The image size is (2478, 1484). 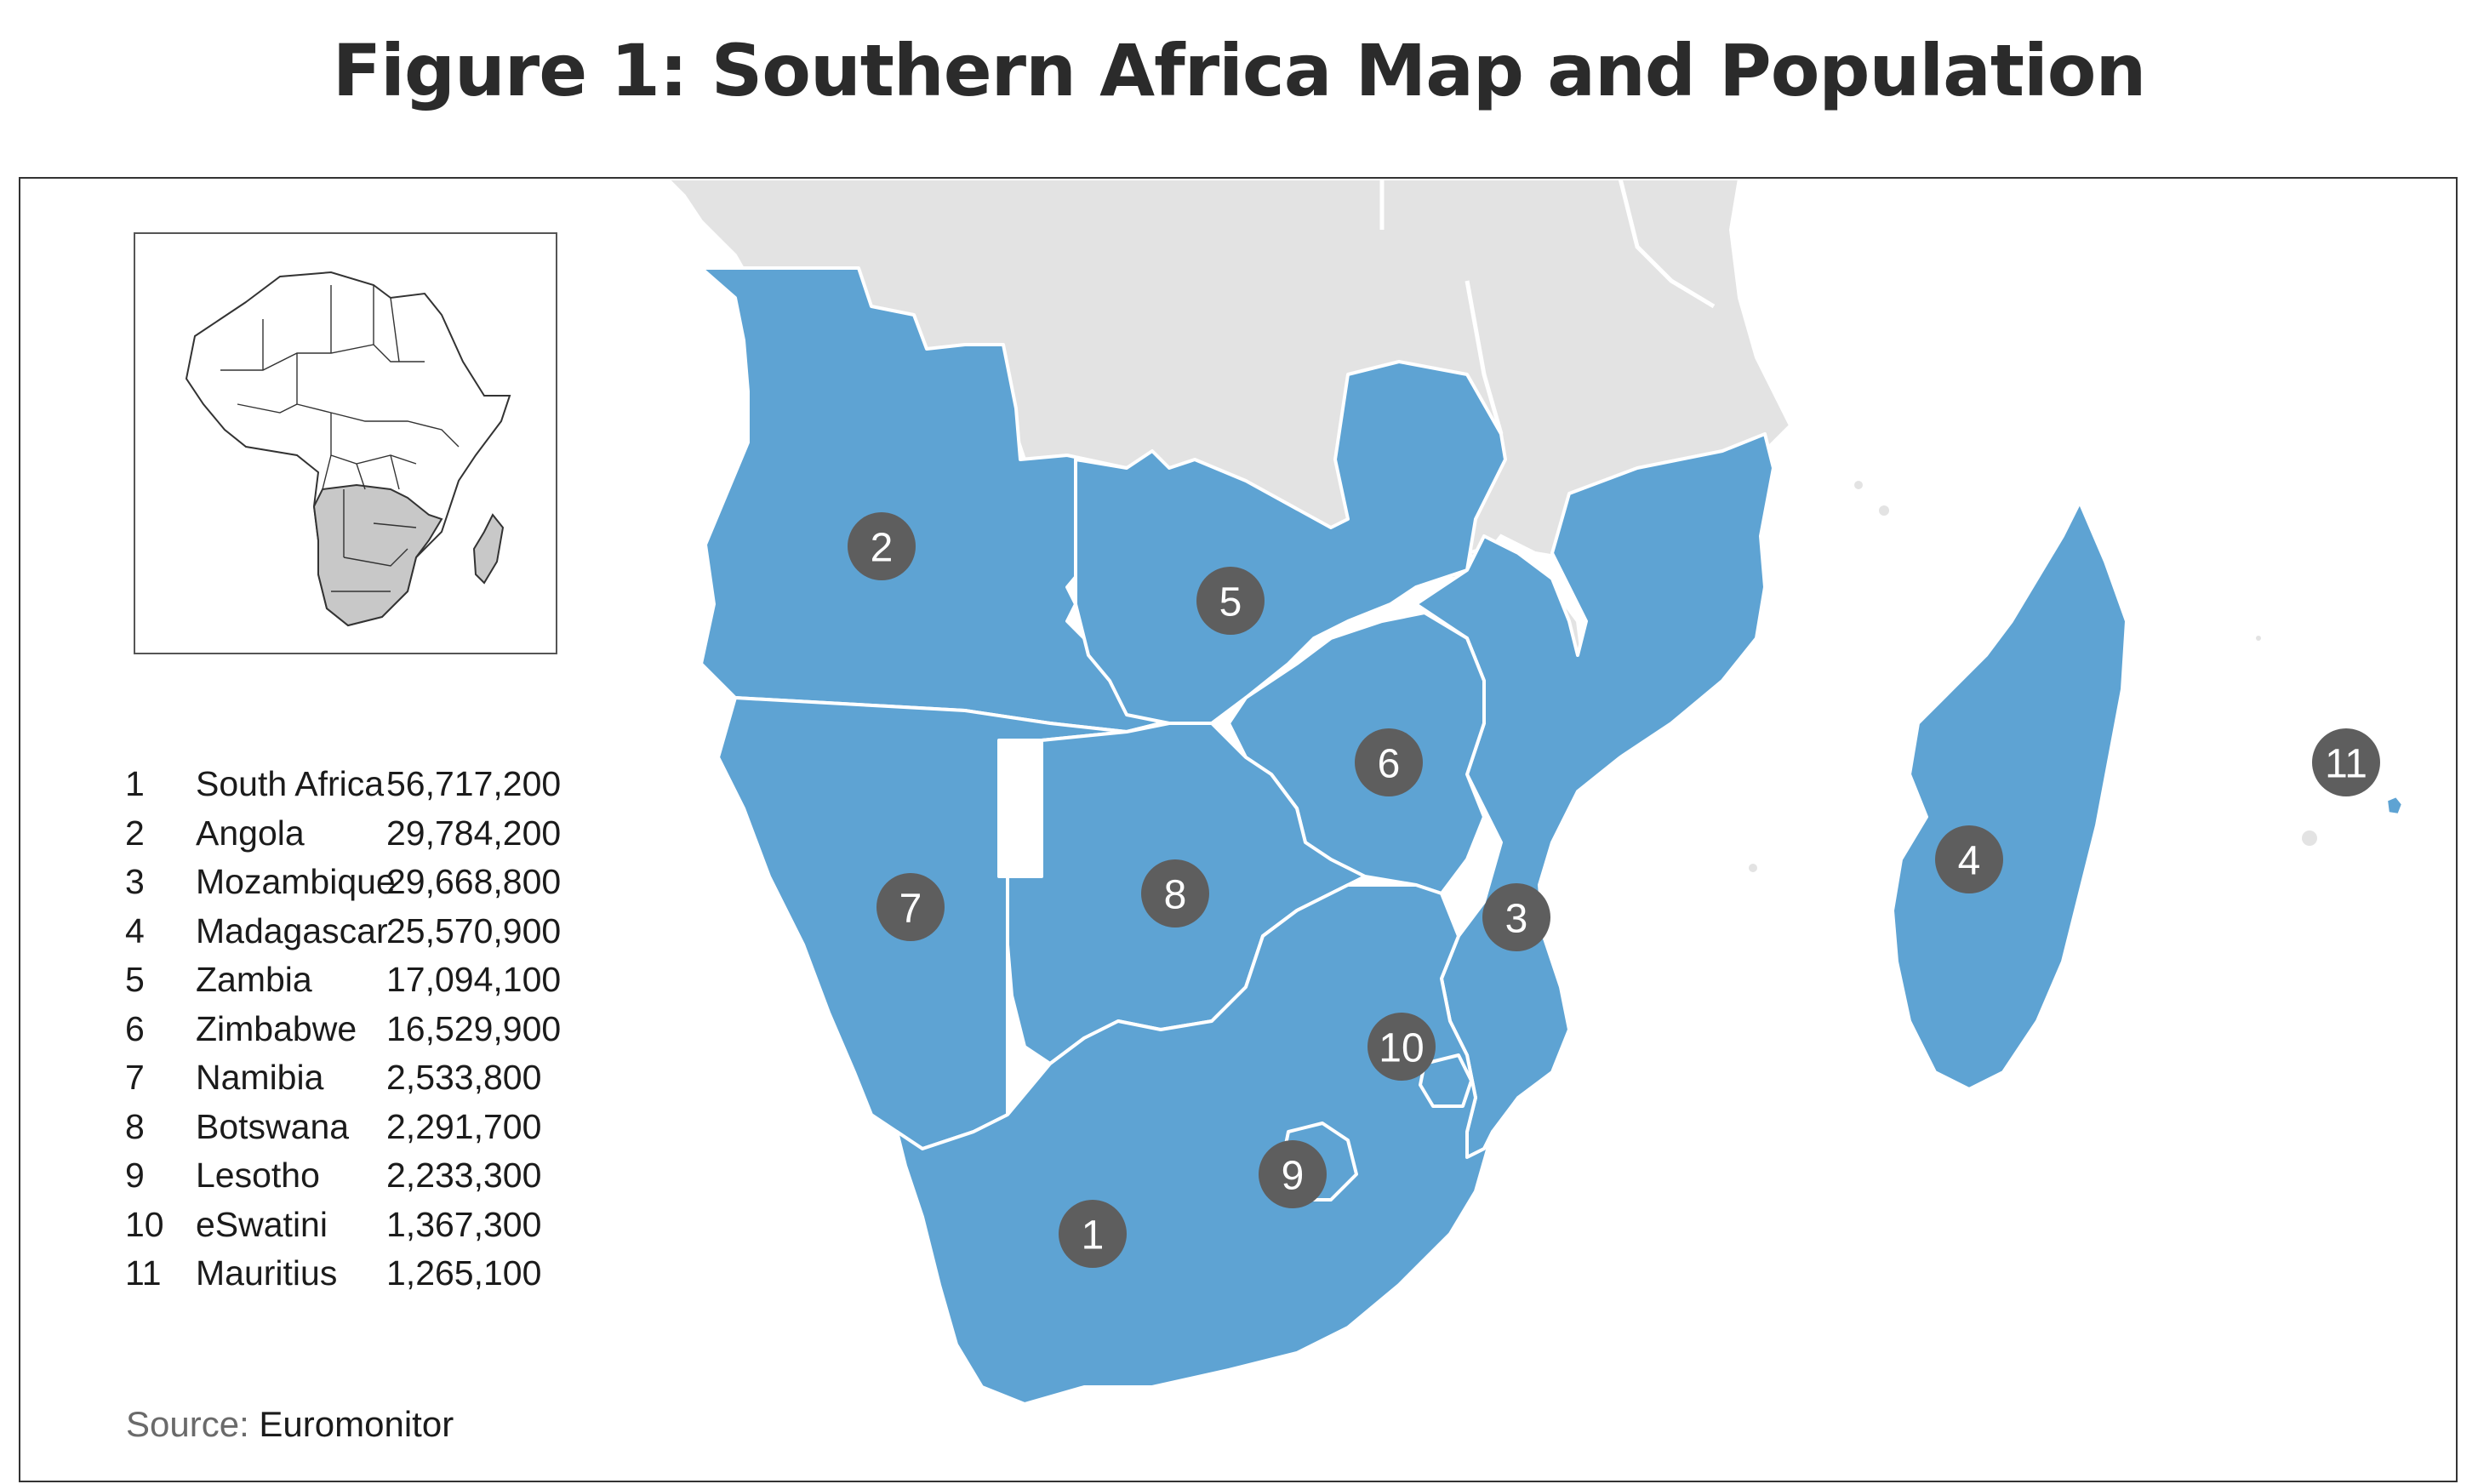 What do you see at coordinates (464, 1175) in the screenshot?
I see `legend-population: 2,233,300` at bounding box center [464, 1175].